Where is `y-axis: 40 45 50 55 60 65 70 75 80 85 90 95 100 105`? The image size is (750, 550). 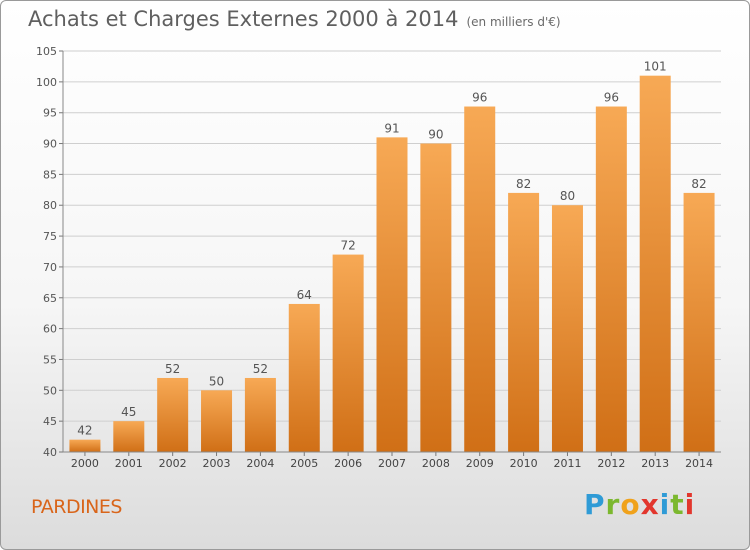 y-axis: 40 45 50 55 60 65 70 75 80 85 90 95 100 105 is located at coordinates (50, 252).